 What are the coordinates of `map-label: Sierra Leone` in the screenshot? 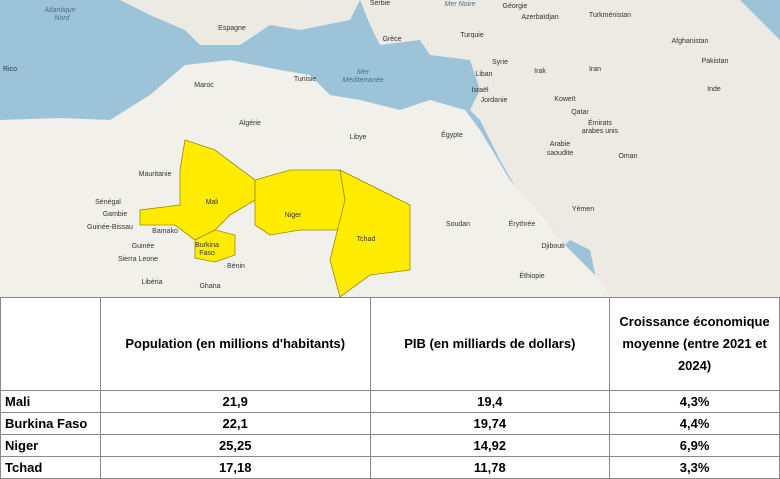 It's located at (138, 259).